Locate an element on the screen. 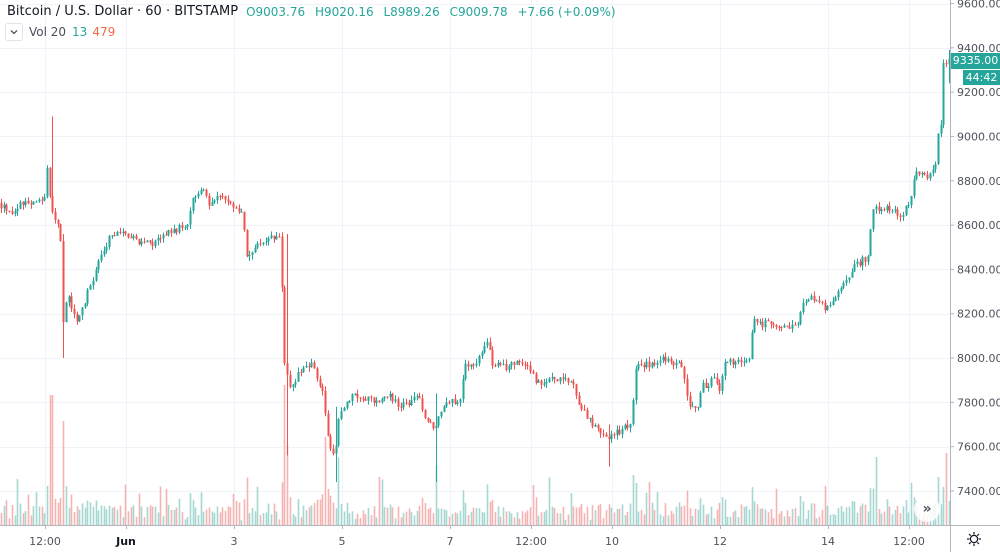  time-tick-label: 5 is located at coordinates (342, 541).